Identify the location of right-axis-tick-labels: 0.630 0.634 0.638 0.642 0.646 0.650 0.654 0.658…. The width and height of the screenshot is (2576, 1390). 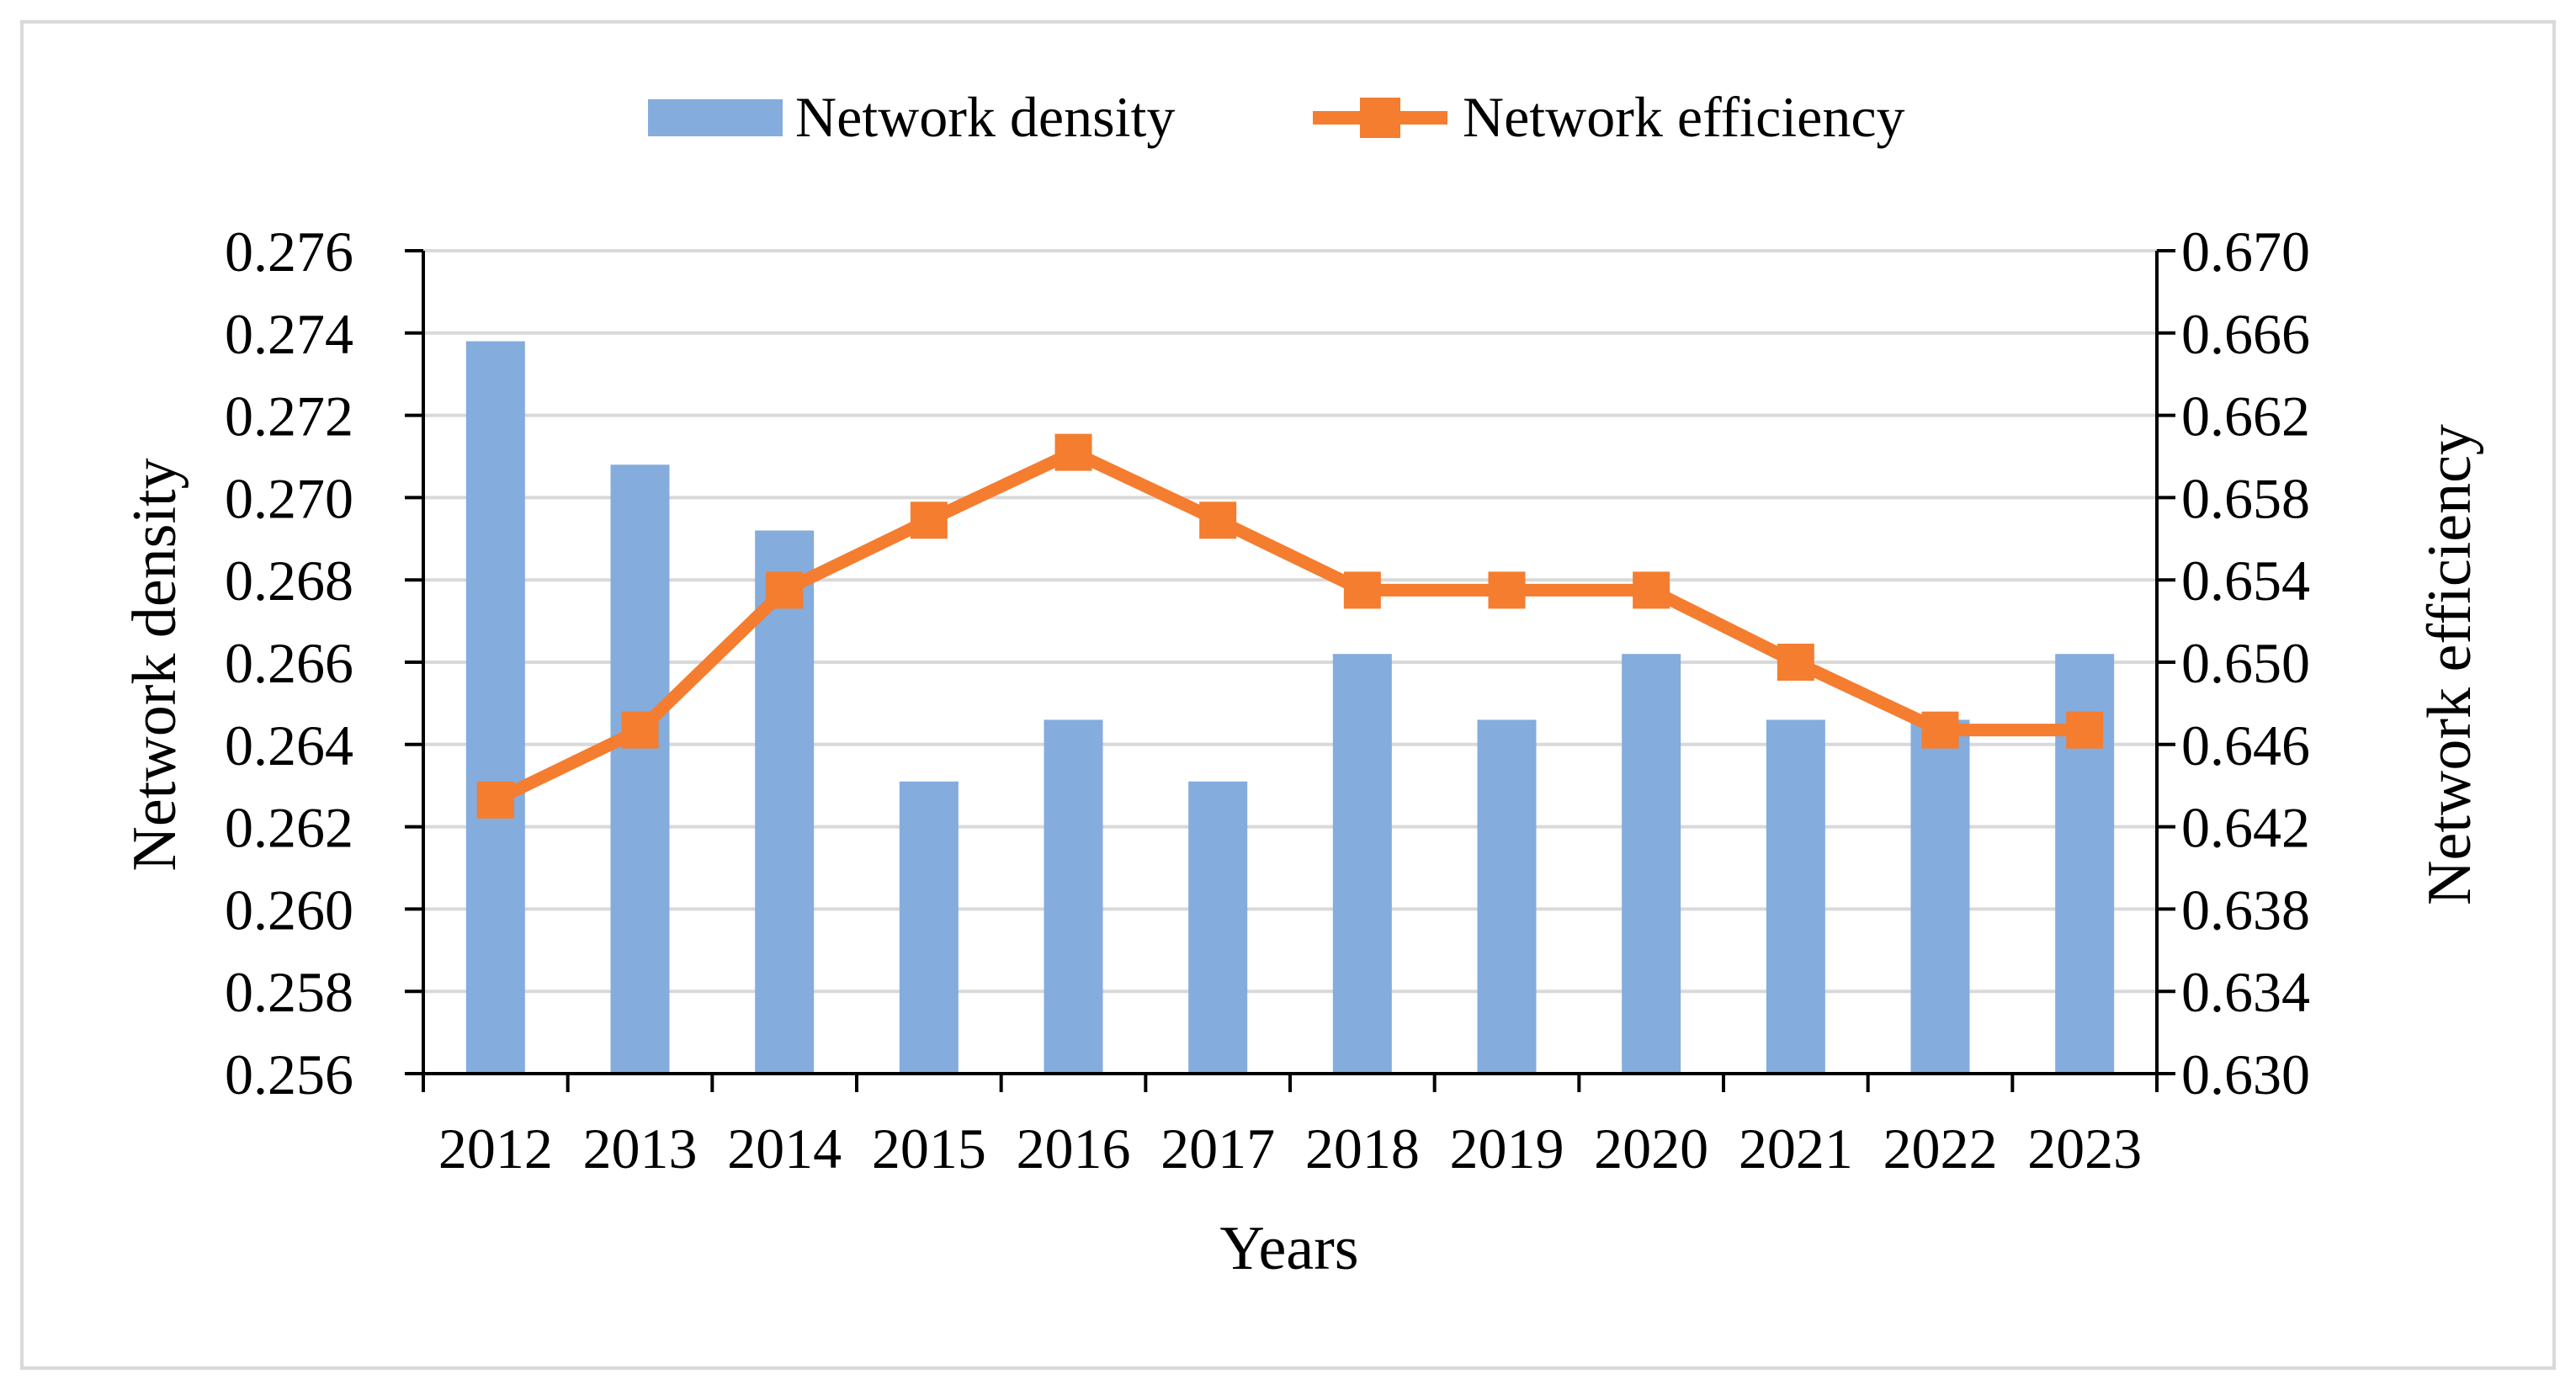
(2245, 663).